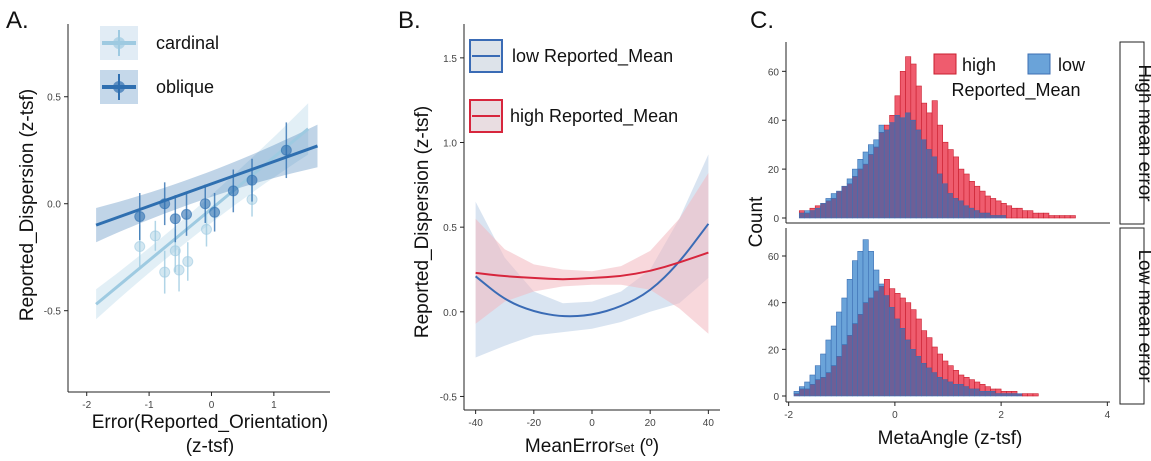 The image size is (1151, 461). I want to click on panel-c-x-title: MetaAngle (z-tsf), so click(950, 438).